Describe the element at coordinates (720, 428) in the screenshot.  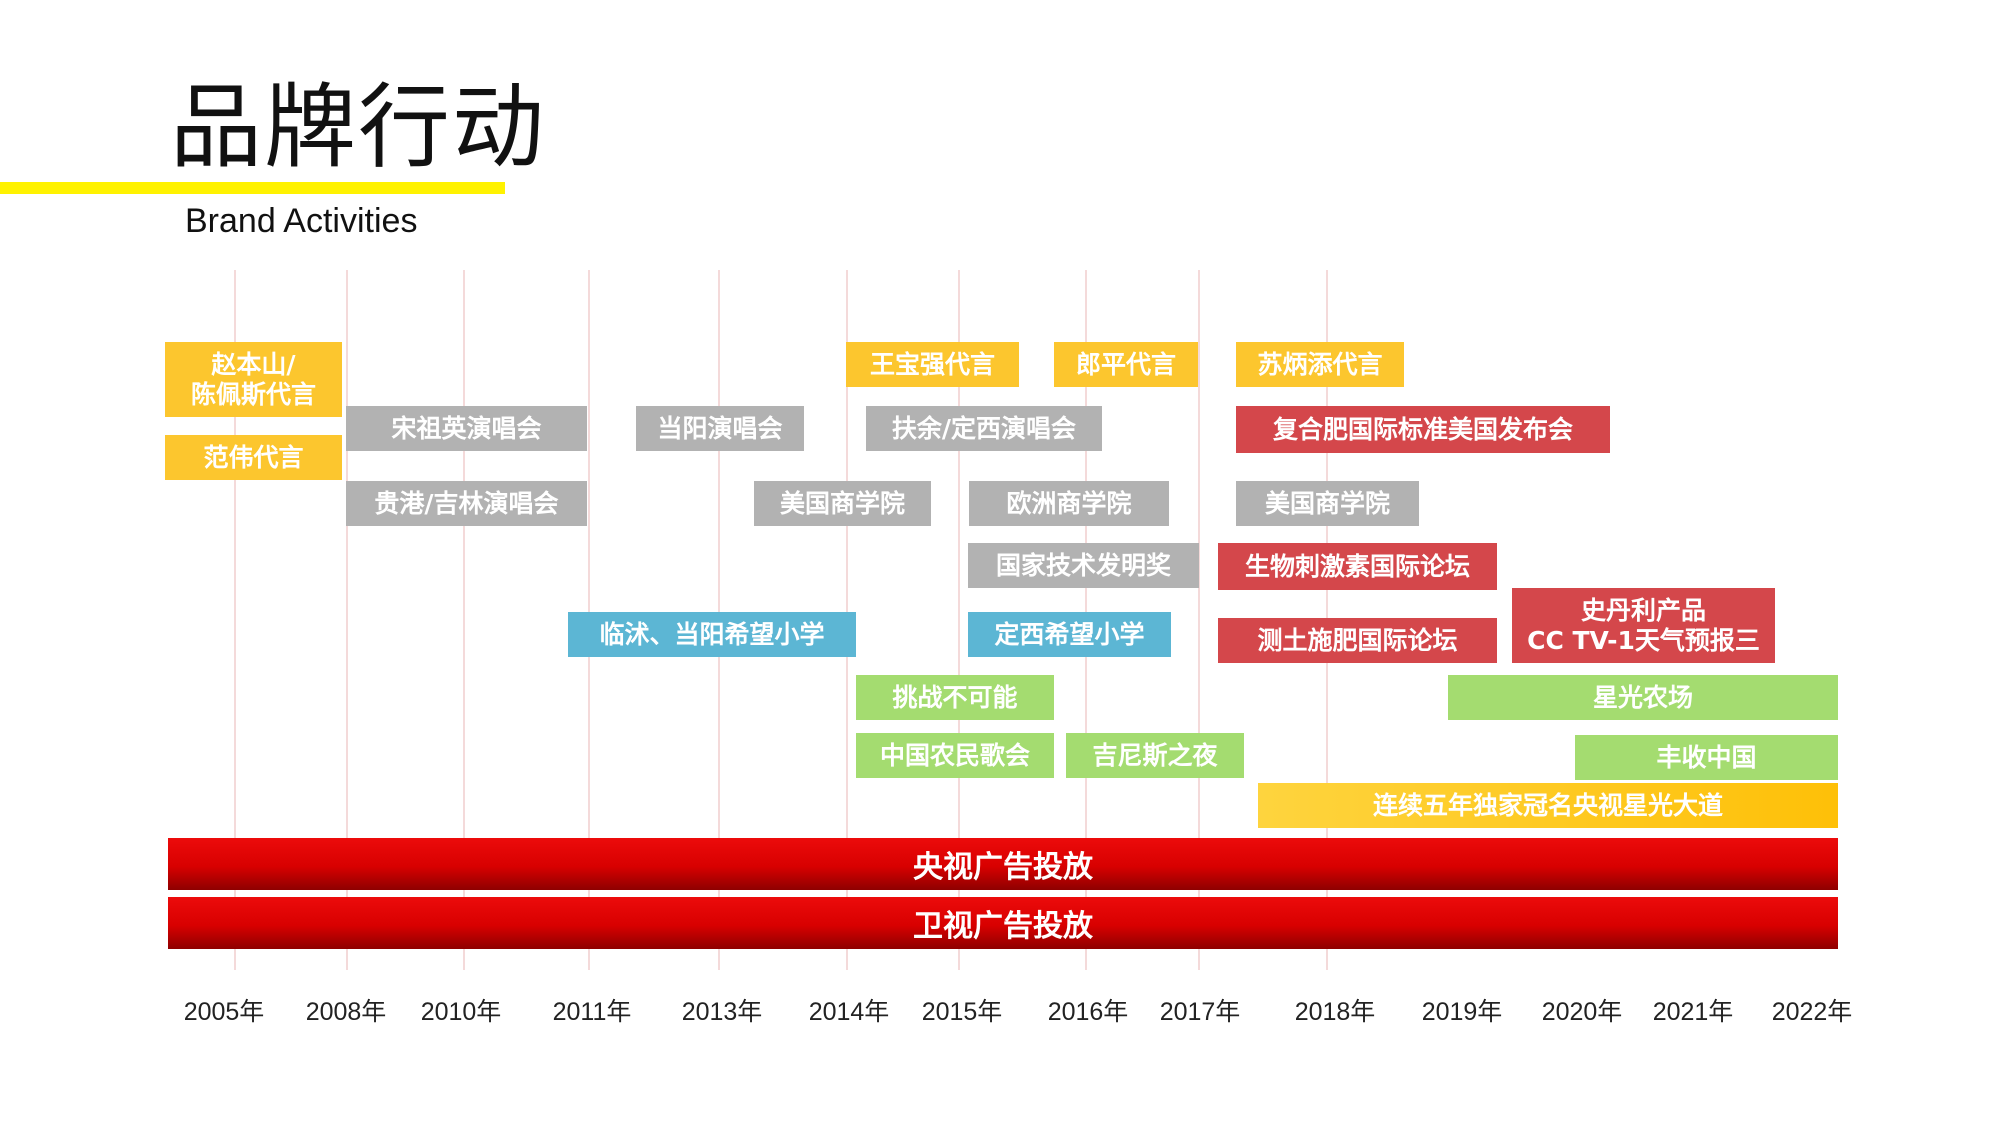
I see `activity-dangyang-concert: 当阳演唱会` at that location.